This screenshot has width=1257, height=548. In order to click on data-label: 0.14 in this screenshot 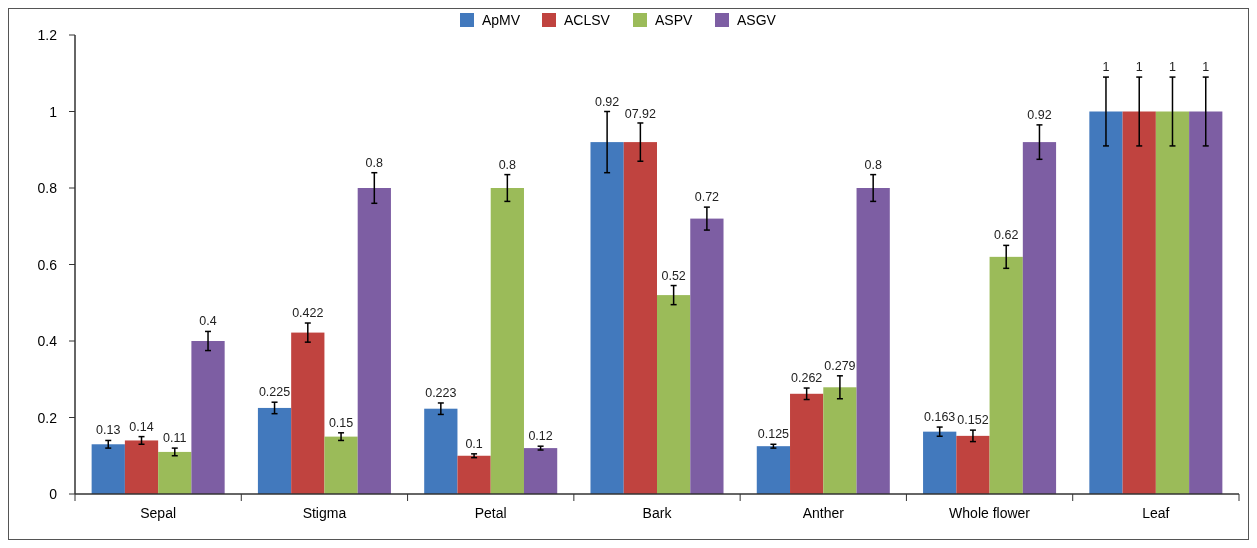, I will do `click(141, 426)`.